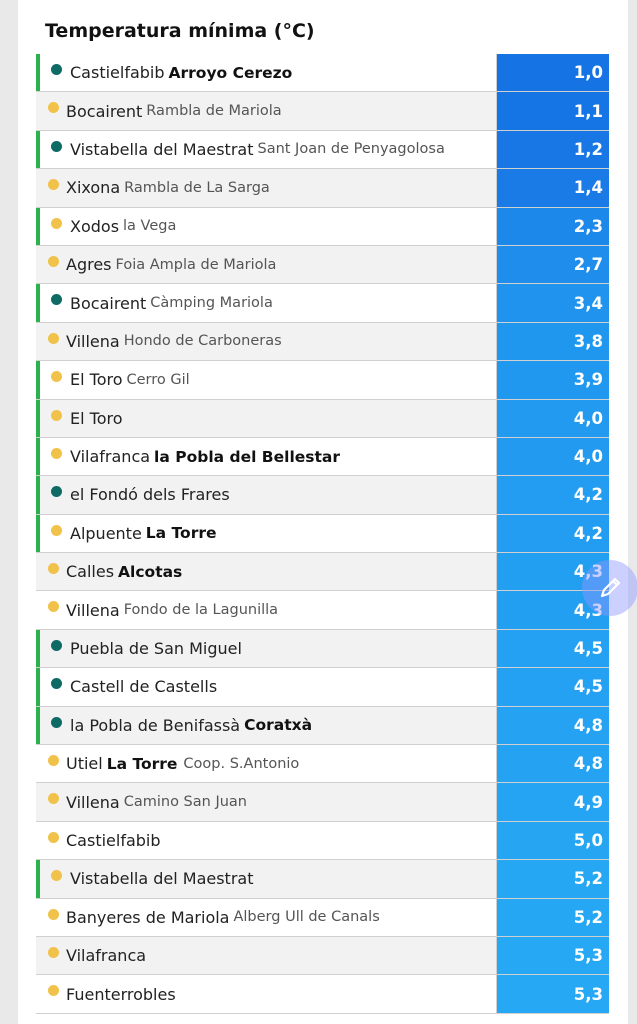  What do you see at coordinates (553, 73) in the screenshot?
I see `temperature-value: 1,0` at bounding box center [553, 73].